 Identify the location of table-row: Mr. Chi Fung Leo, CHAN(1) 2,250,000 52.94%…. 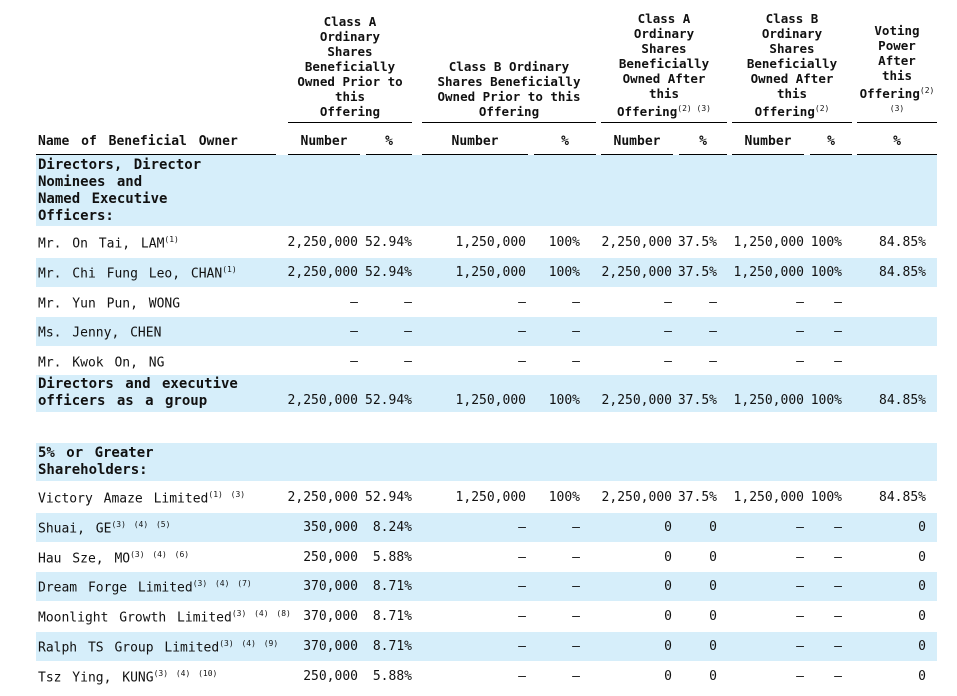
(486, 272).